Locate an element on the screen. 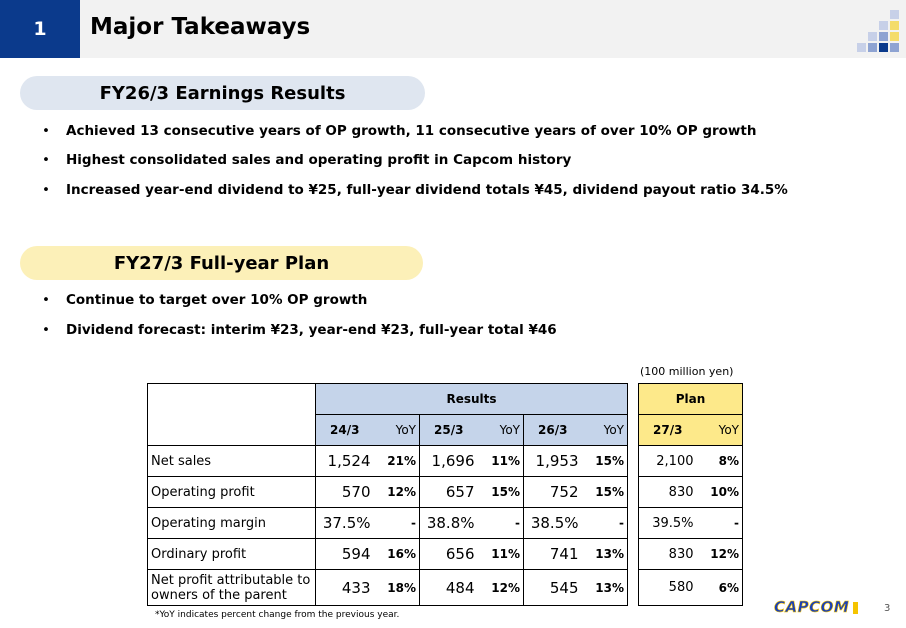 The height and width of the screenshot is (628, 906). value-cell: 752 is located at coordinates (552, 492).